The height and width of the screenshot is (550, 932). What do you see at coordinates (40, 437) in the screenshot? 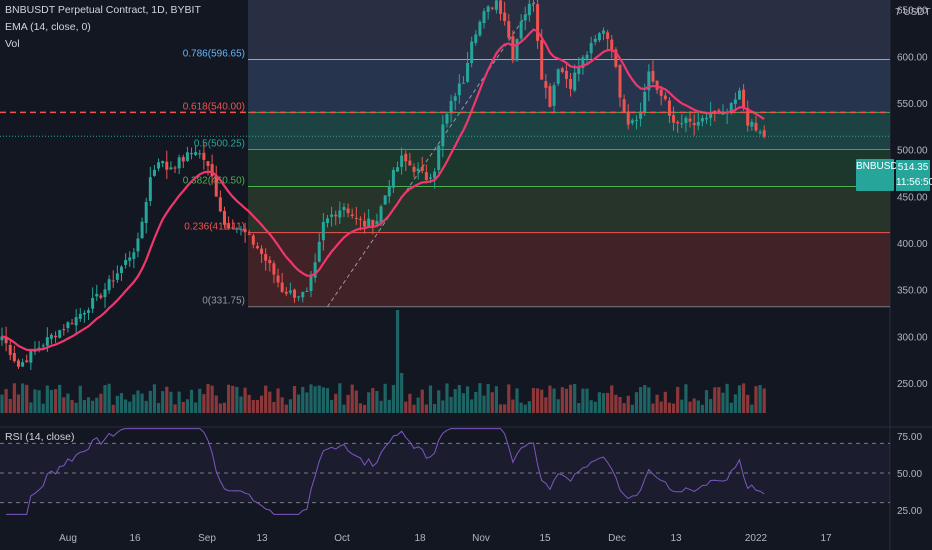
I see `rsi-legend: RSI (14, close)` at bounding box center [40, 437].